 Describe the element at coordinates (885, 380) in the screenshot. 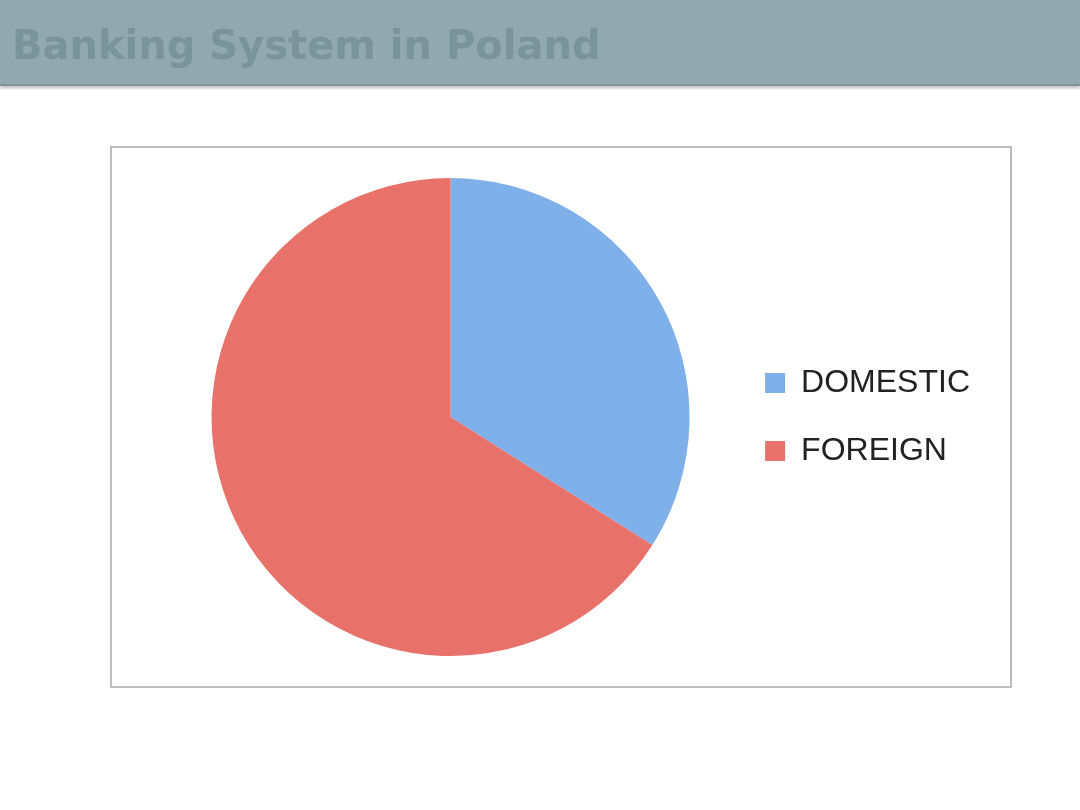

I see `legend-label: DOMESTIC` at that location.